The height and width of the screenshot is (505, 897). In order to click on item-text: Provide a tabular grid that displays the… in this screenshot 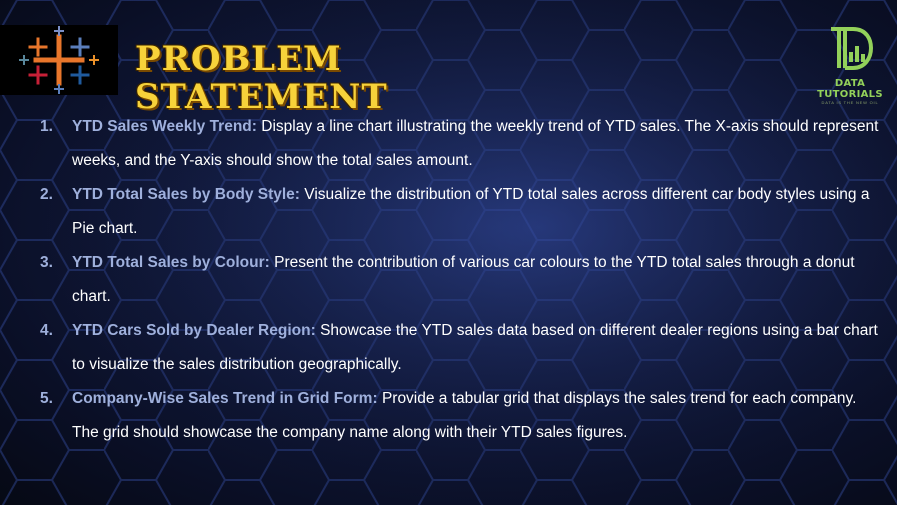, I will do `click(464, 415)`.